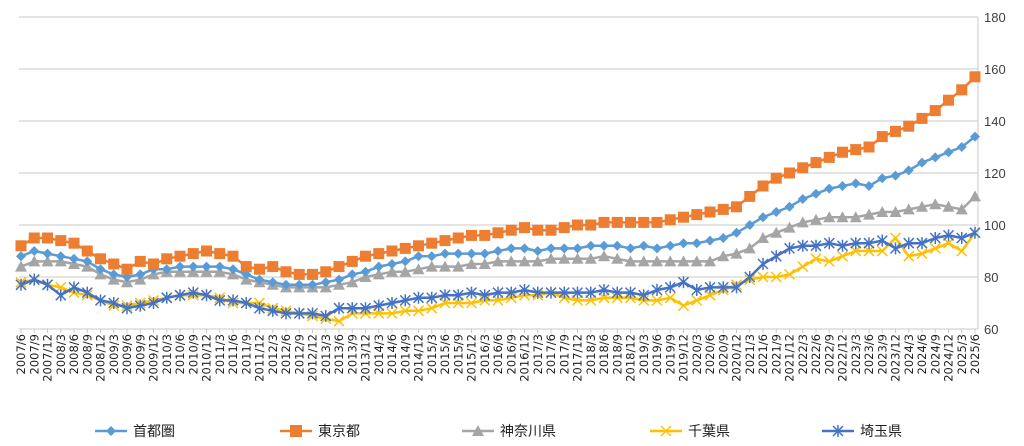 The image size is (1024, 446). Describe the element at coordinates (617, 354) in the screenshot. I see `x-tick-label: 2018/9` at that location.